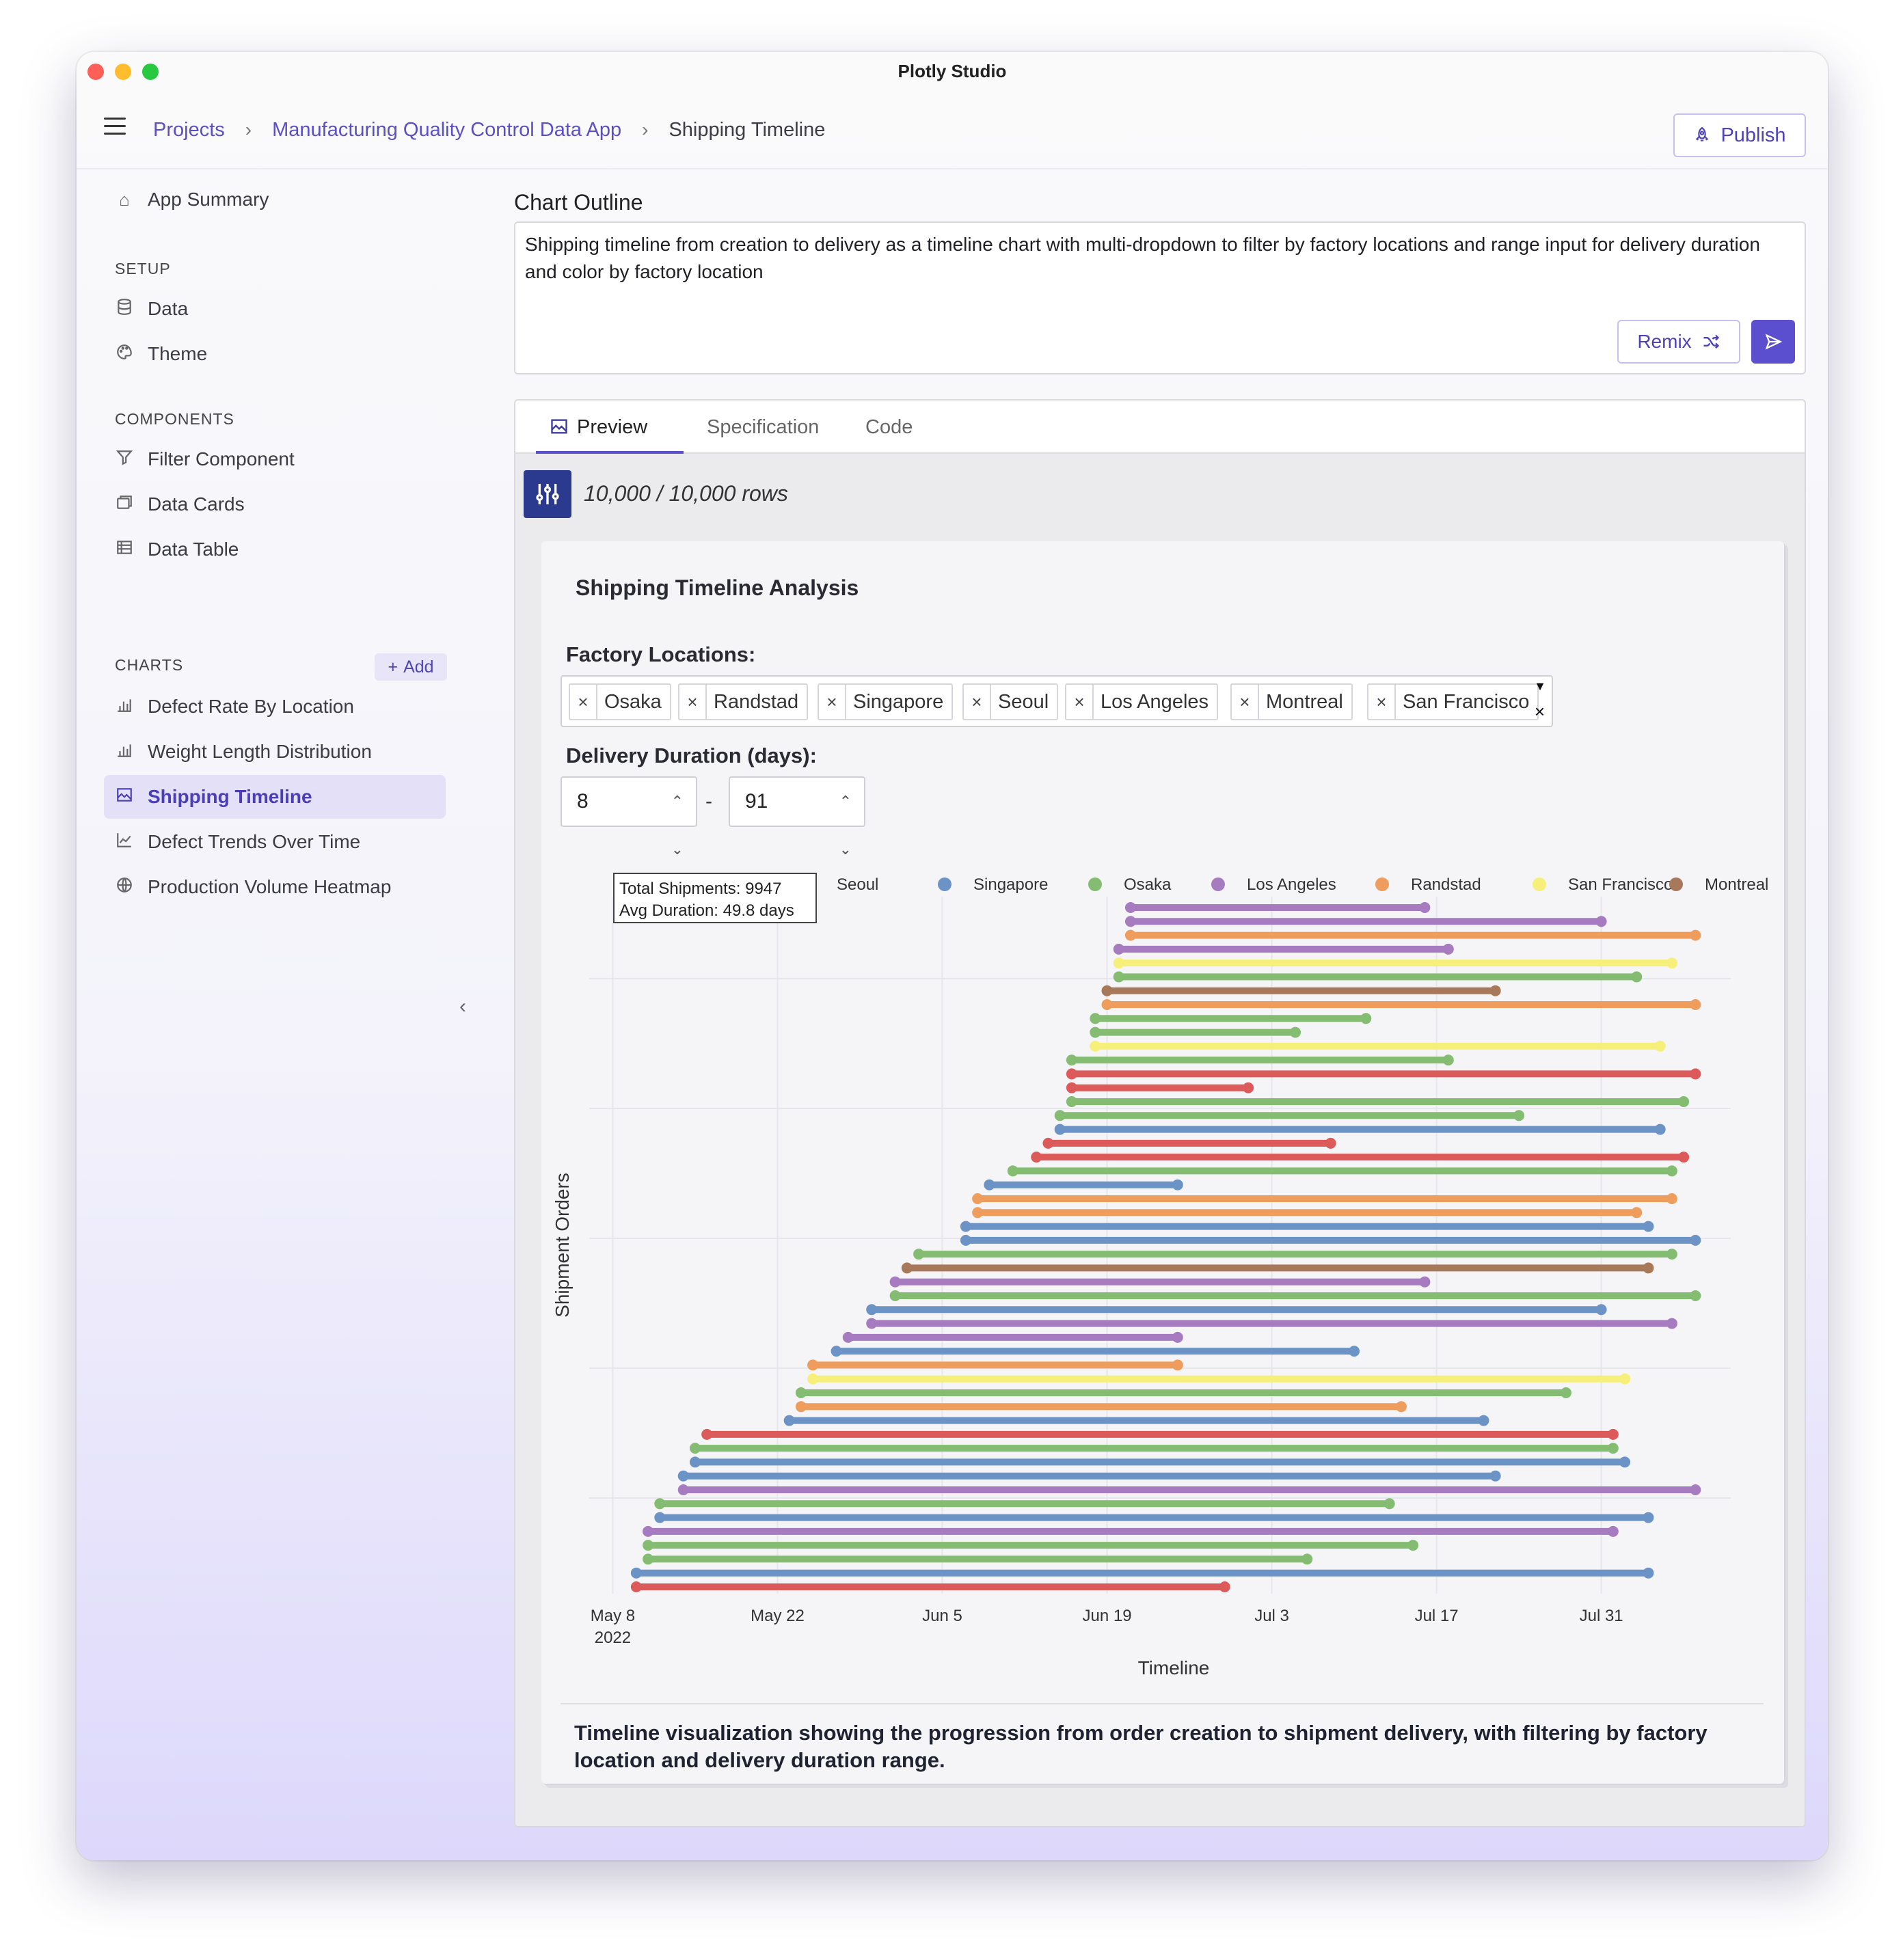 The width and height of the screenshot is (1903, 1960). Describe the element at coordinates (686, 494) in the screenshot. I see `row-count: 10,000 / 10,000 rows` at that location.